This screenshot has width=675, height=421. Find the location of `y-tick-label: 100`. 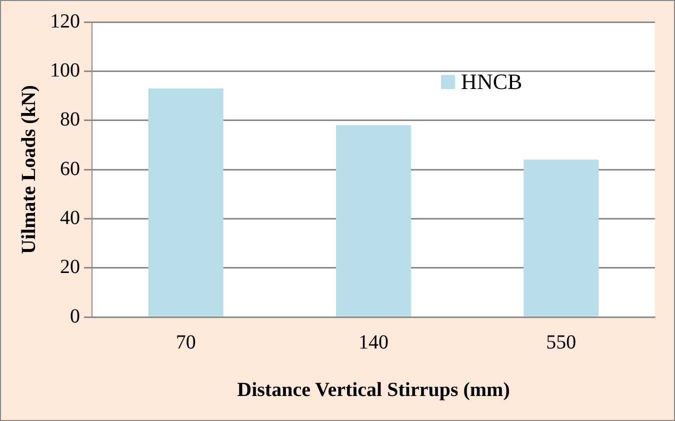

y-tick-label: 100 is located at coordinates (65, 70).